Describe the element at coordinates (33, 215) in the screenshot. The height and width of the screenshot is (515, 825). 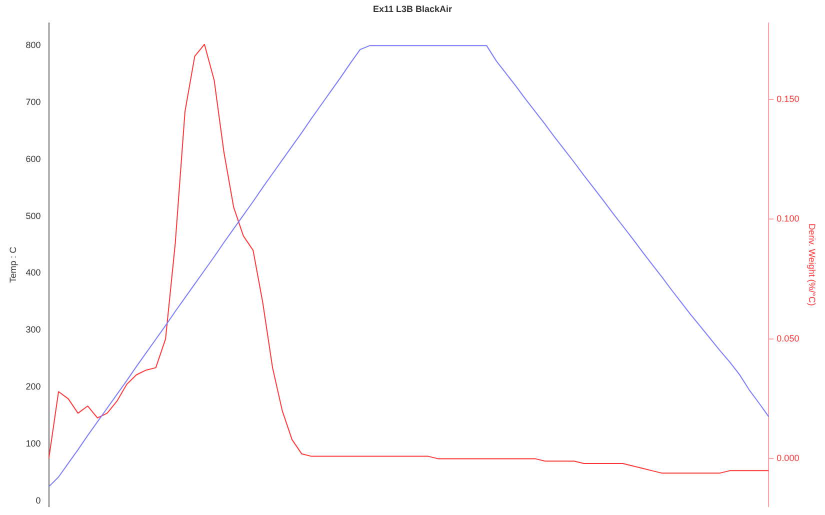
I see `y-tick-label: 500` at that location.